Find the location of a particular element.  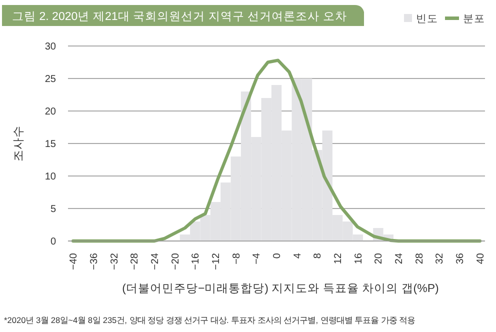

x-tick-label: −20 is located at coordinates (176, 261).